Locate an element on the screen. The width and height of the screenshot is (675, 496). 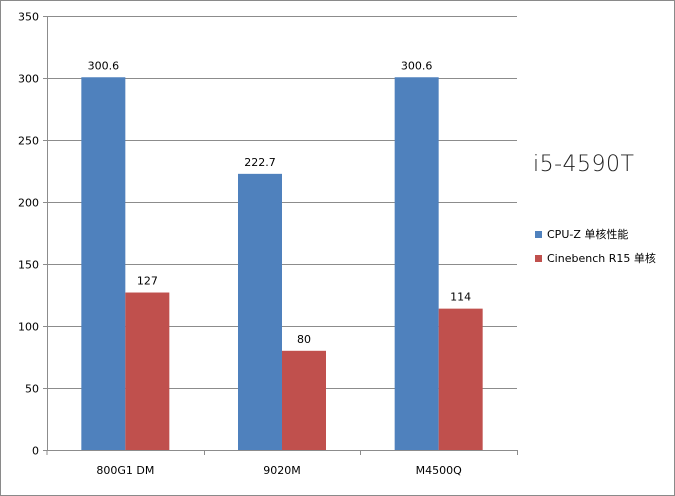
data-label: 222.7 is located at coordinates (260, 162).